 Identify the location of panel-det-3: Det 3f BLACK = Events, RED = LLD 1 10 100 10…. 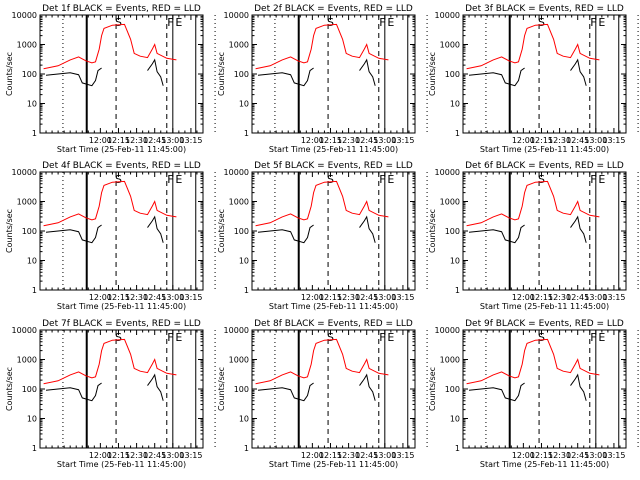
(533, 79).